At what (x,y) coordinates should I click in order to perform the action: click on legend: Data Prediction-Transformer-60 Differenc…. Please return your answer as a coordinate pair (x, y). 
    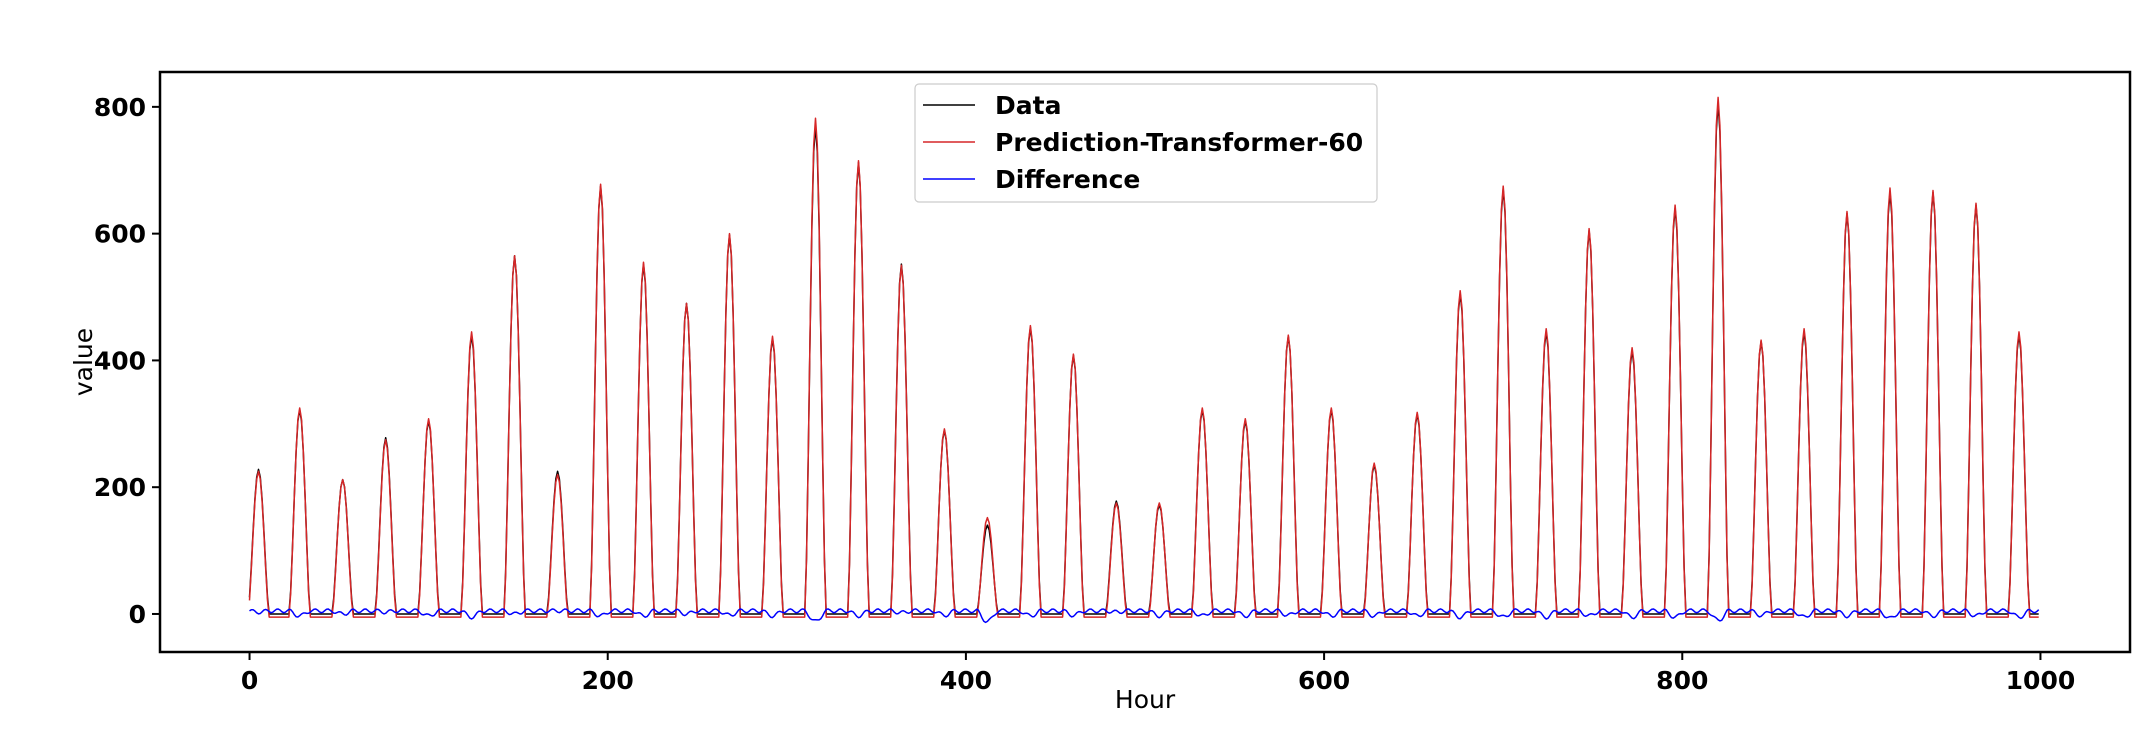
    Looking at the image, I should click on (1146, 143).